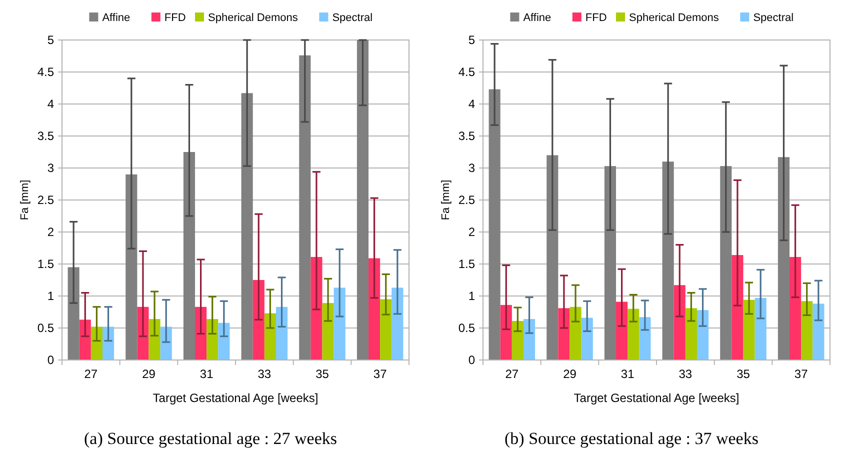 The image size is (842, 466). Describe the element at coordinates (211, 438) in the screenshot. I see `text: (a) Source gestational age : 27 weeks` at that location.